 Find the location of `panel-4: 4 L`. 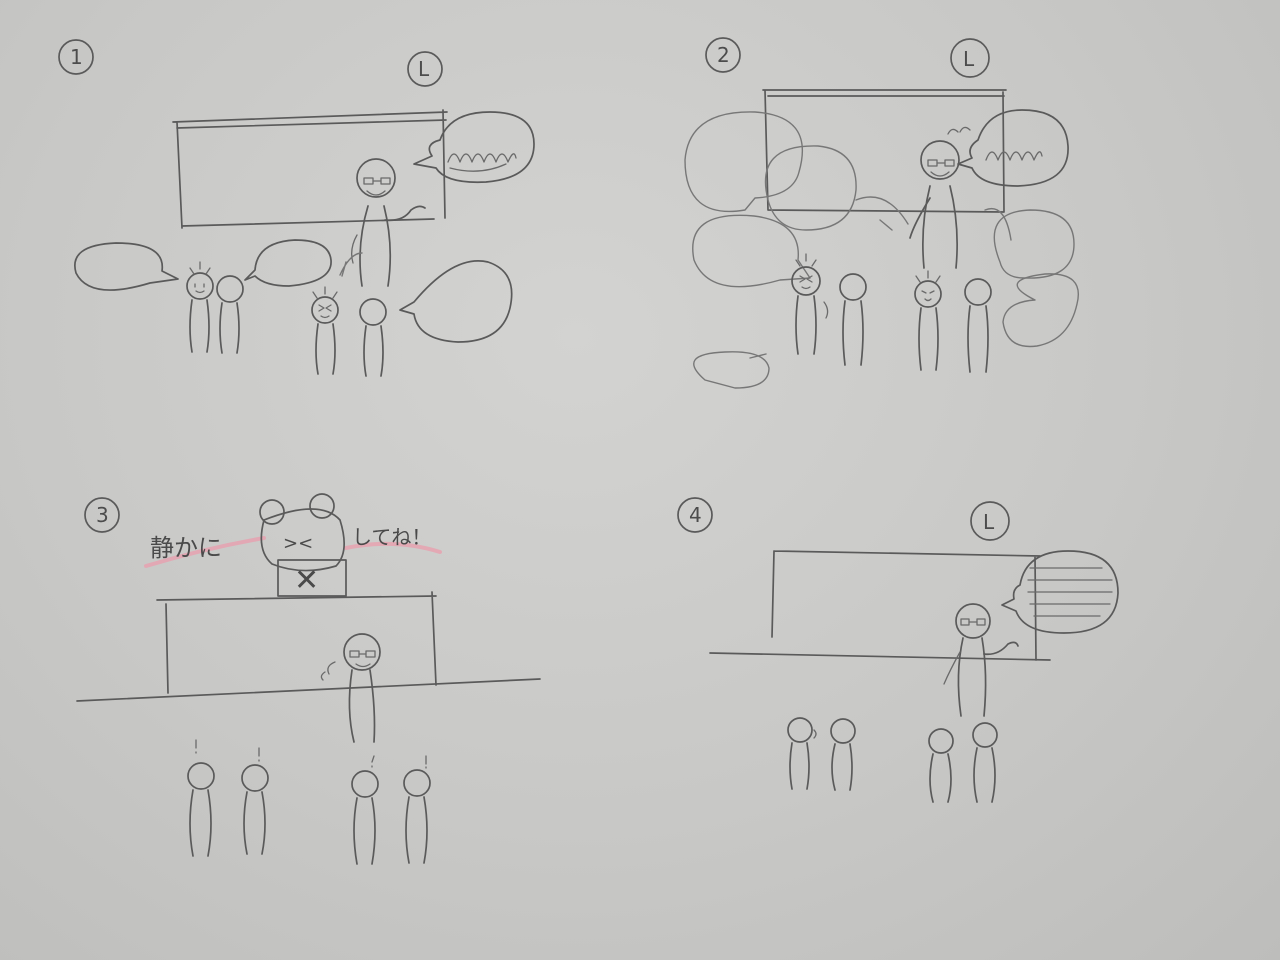

panel-4: 4 L is located at coordinates (898, 650).